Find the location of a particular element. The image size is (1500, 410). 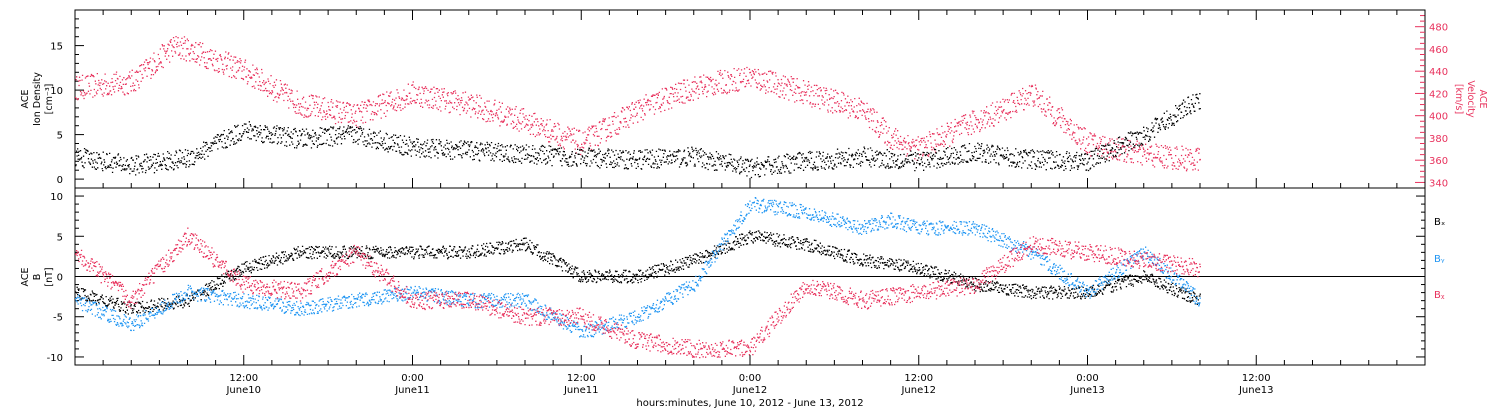

x-tick-day: June10 is located at coordinates (243, 390).